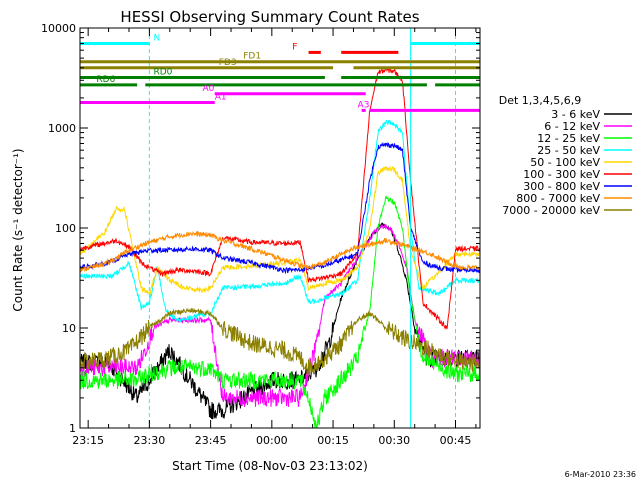  What do you see at coordinates (558, 198) in the screenshot?
I see `legend-label-8: 800 - 7000 keV` at bounding box center [558, 198].